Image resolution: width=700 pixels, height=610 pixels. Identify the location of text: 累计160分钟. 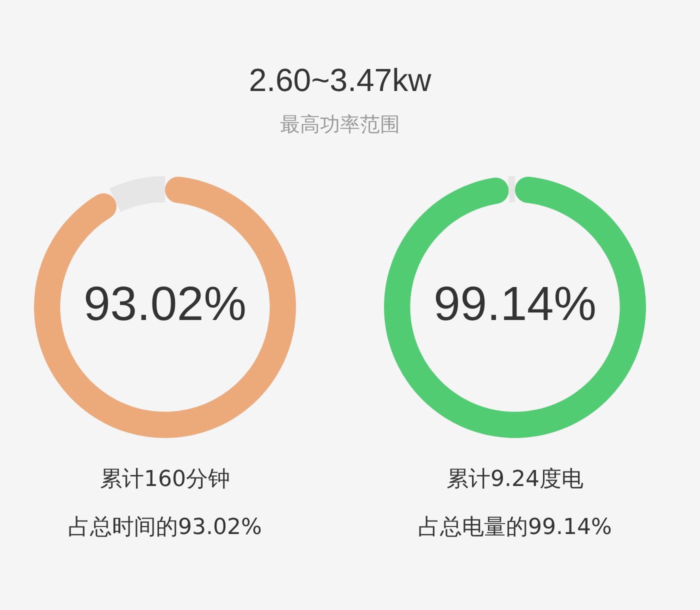
(165, 479).